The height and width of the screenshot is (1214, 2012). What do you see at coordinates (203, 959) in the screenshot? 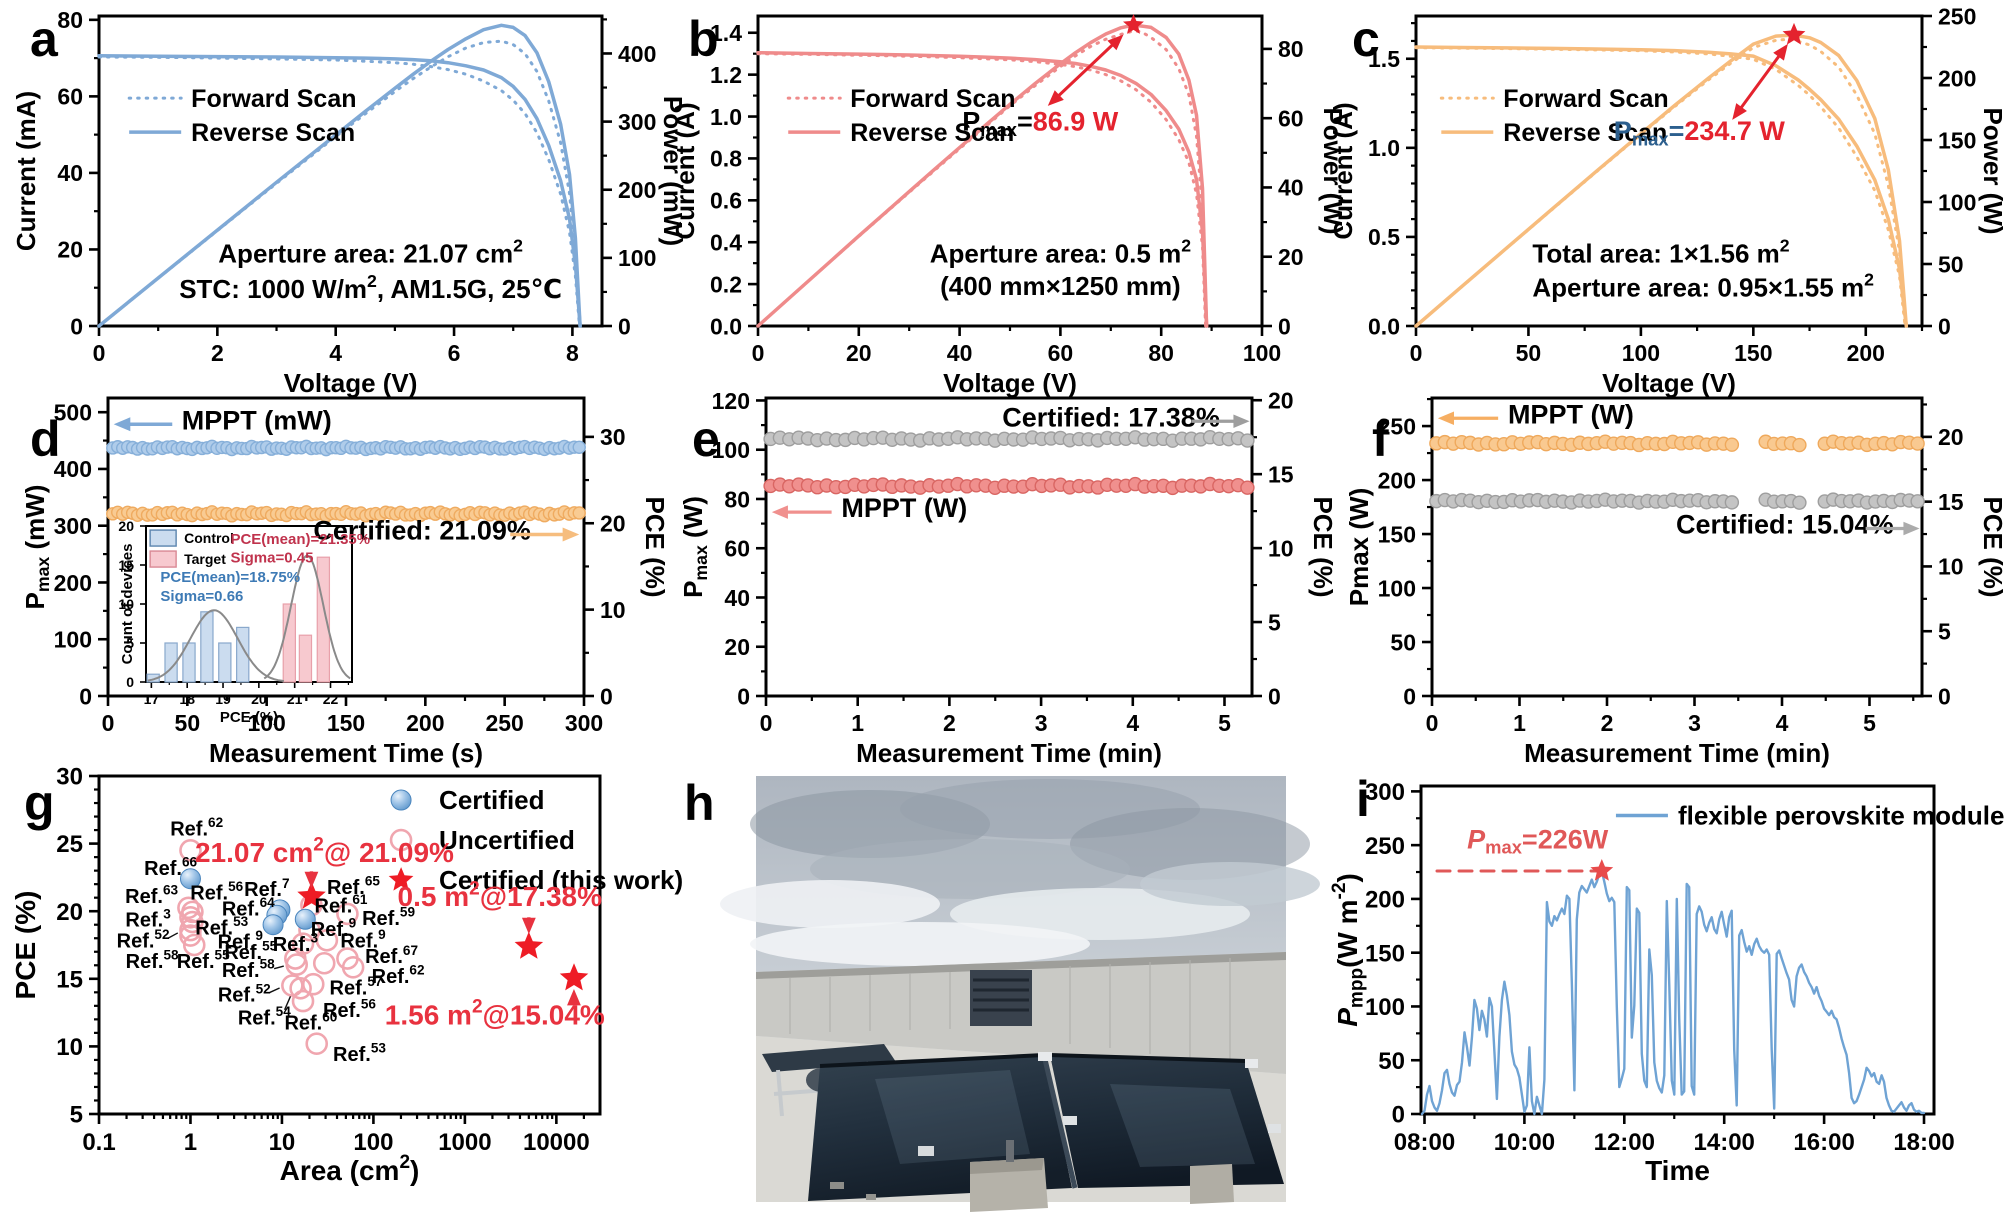
I see `svg-text: Ref.55` at bounding box center [203, 959].